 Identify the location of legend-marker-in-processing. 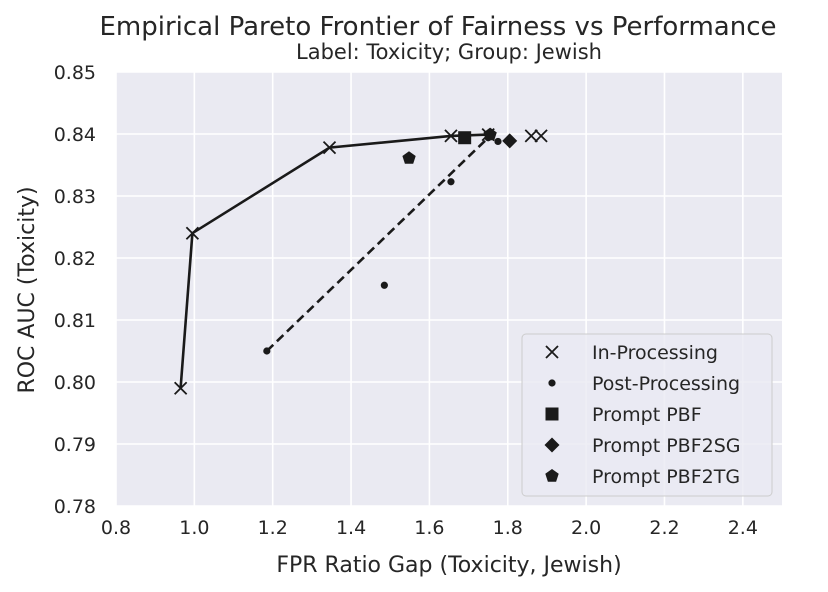
(552, 352).